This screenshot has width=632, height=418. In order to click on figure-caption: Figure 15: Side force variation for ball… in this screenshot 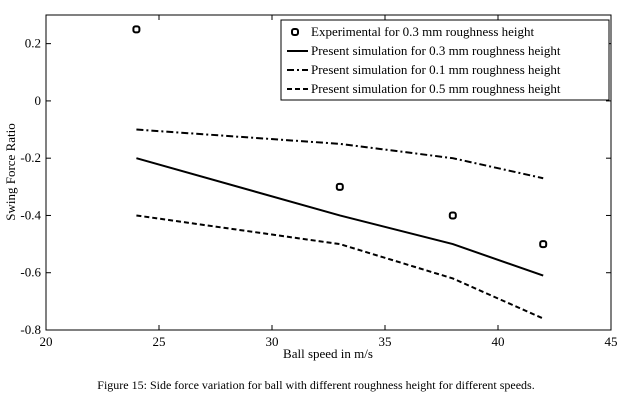, I will do `click(316, 385)`.